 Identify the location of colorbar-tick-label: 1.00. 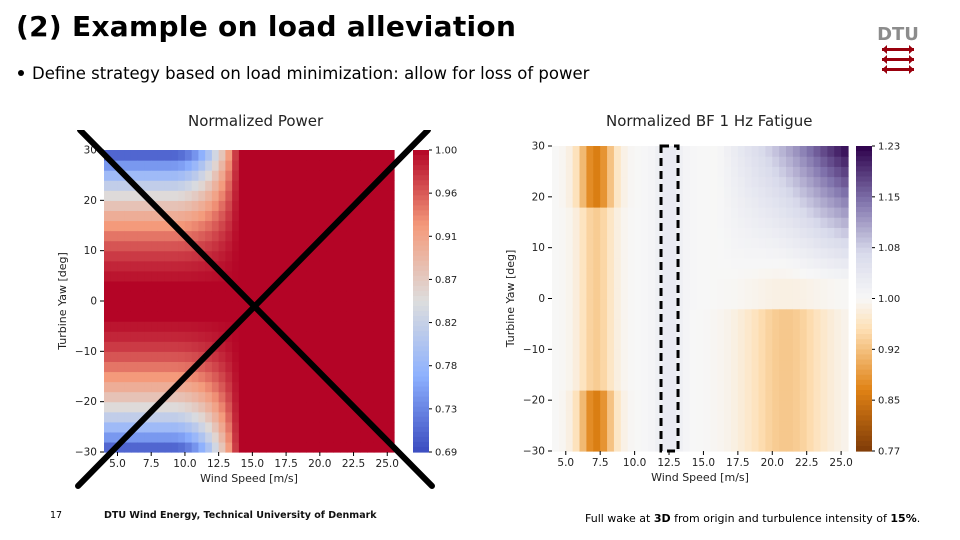
(446, 151).